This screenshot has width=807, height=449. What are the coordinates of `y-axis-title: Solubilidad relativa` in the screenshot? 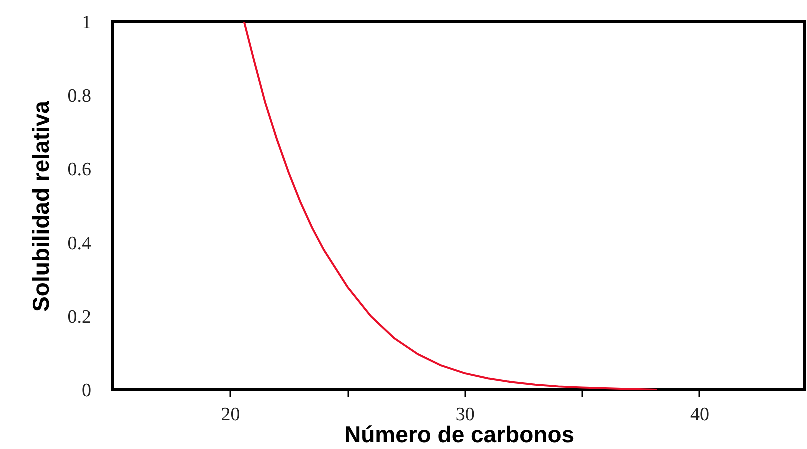 It's located at (41, 206).